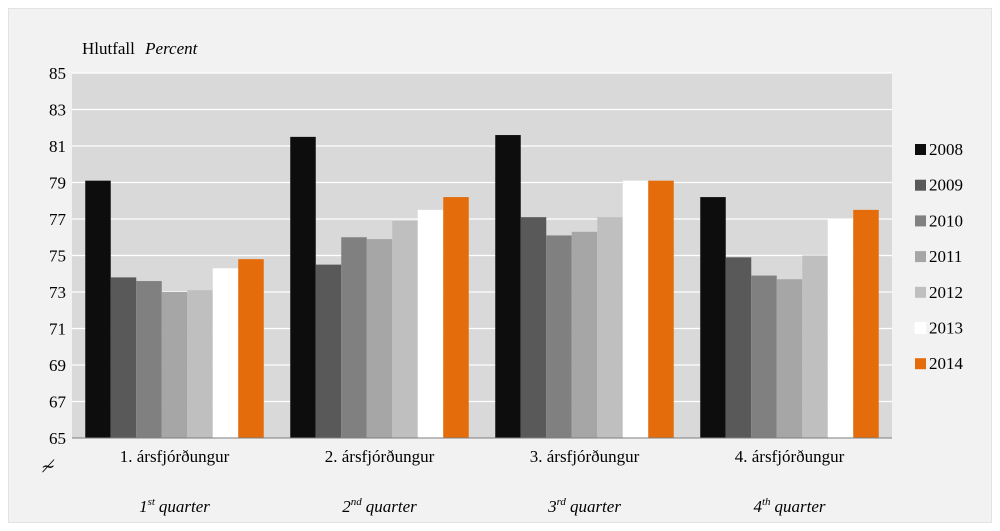 The width and height of the screenshot is (1000, 531). What do you see at coordinates (946, 149) in the screenshot?
I see `legend-label-2008: 2008` at bounding box center [946, 149].